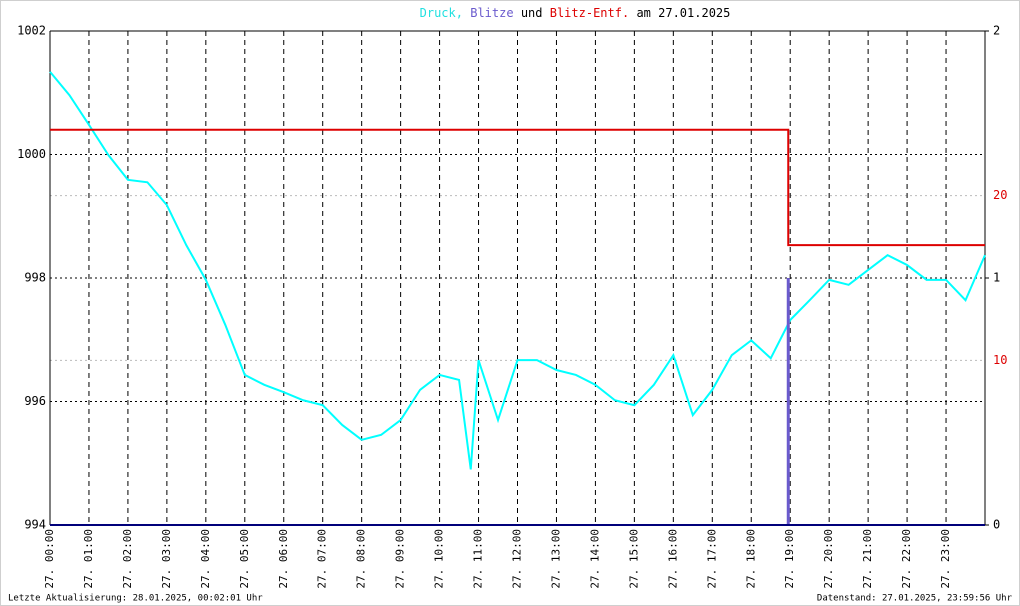 The width and height of the screenshot is (1020, 606). Describe the element at coordinates (478, 559) in the screenshot. I see `x-tick-label: 27. 11:00` at that location.